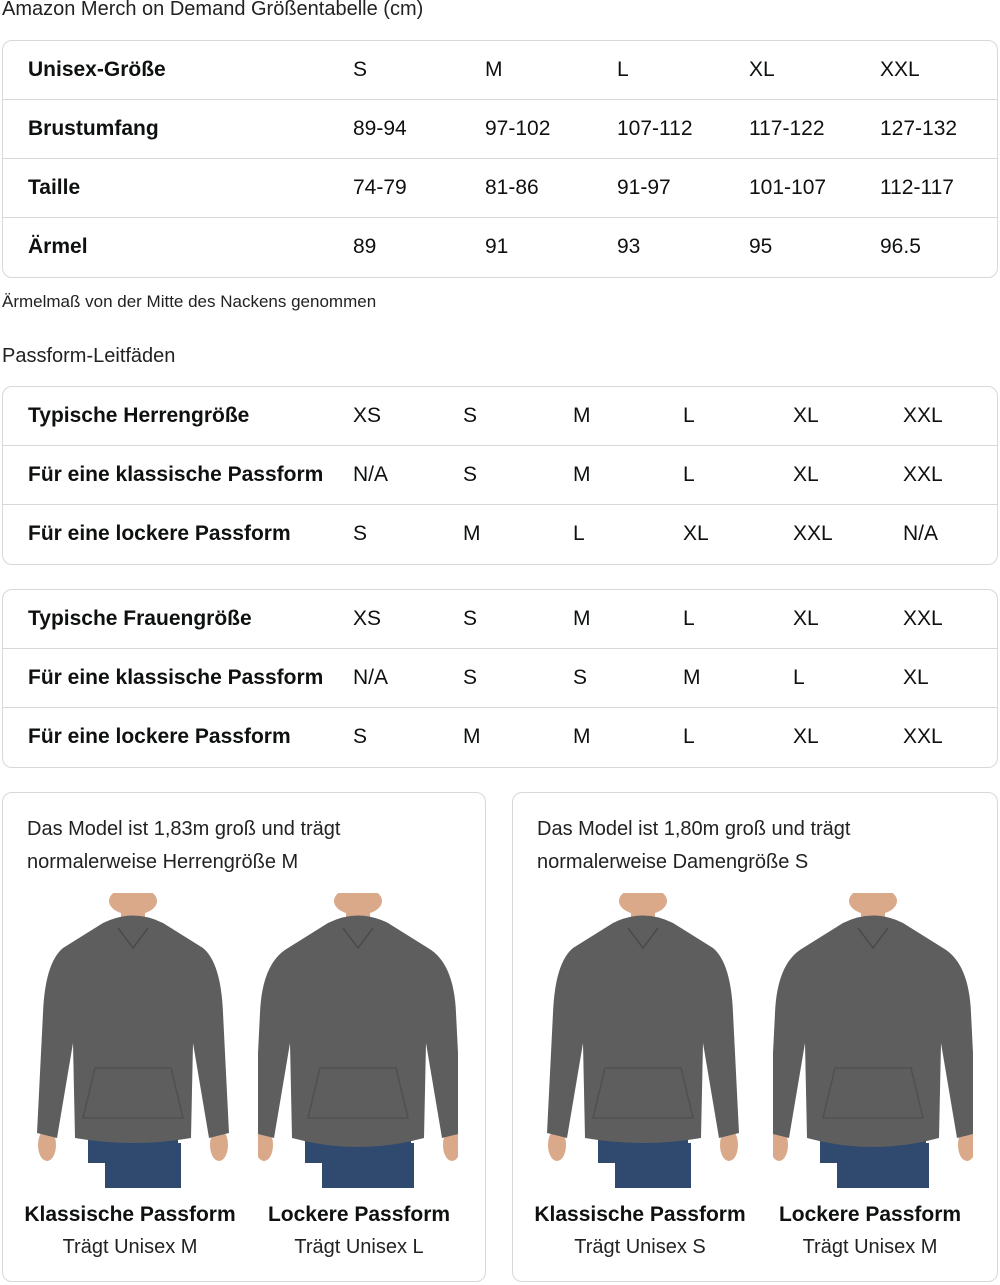  What do you see at coordinates (140, 618) in the screenshot?
I see `row-label: Typische Frauengröße` at bounding box center [140, 618].